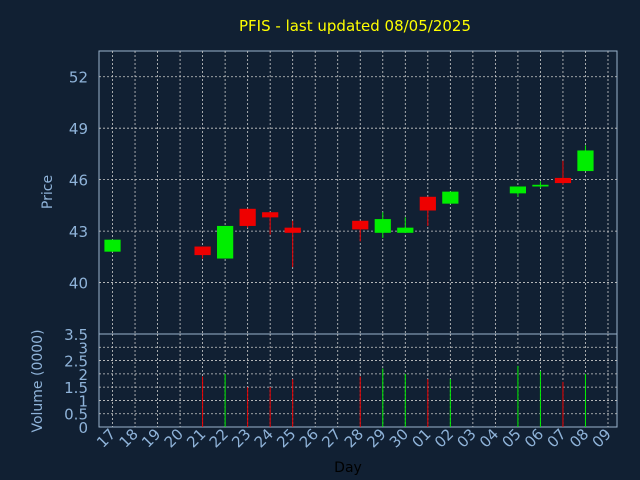 The height and width of the screenshot is (480, 640). I want to click on volume-tick-label: 1.5, so click(76, 388).